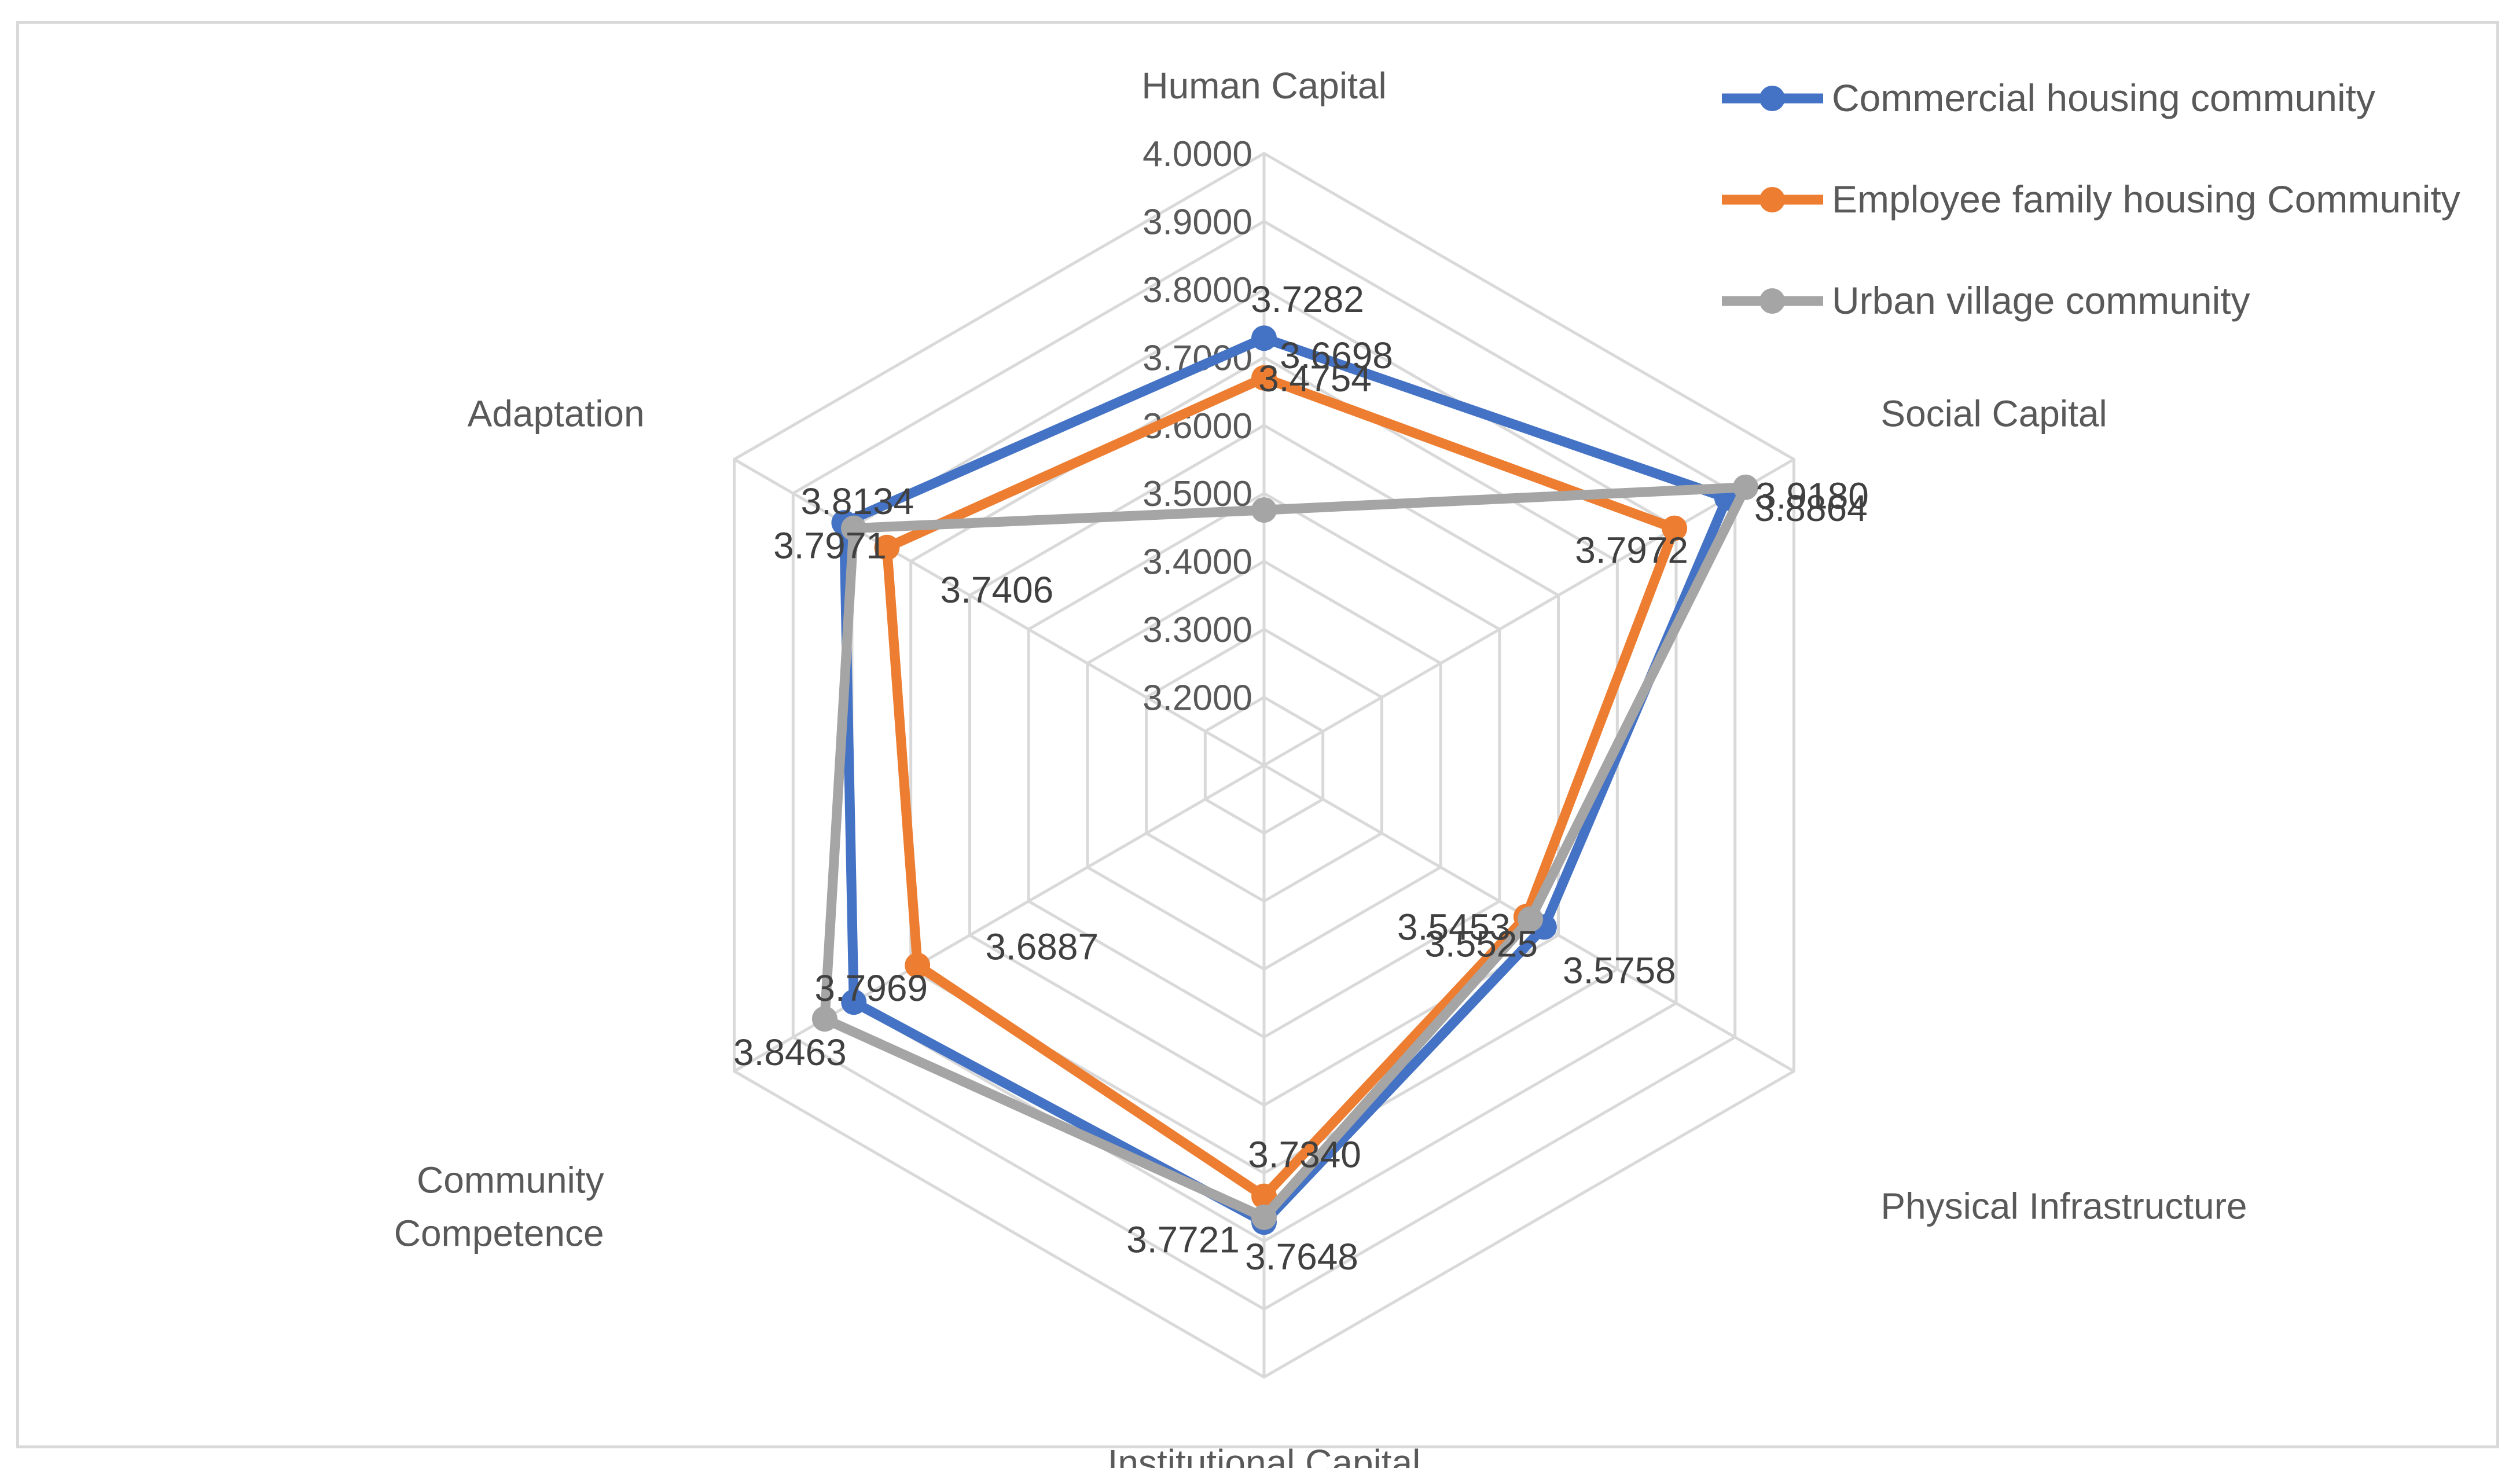  I want to click on axis-label-line: Social Capital, so click(1994, 414).